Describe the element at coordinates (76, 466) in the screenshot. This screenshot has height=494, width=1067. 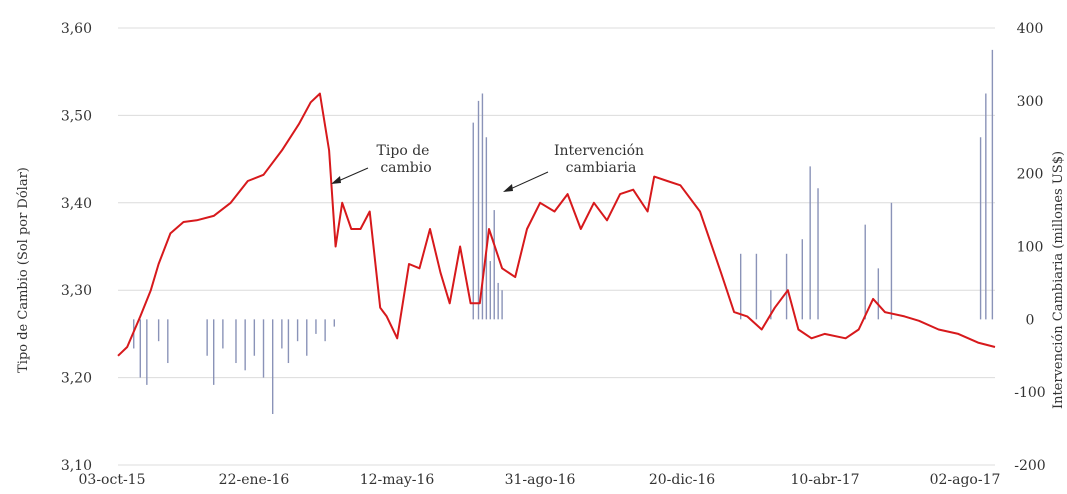
I see `y-tick-label-left: 3,10` at that location.